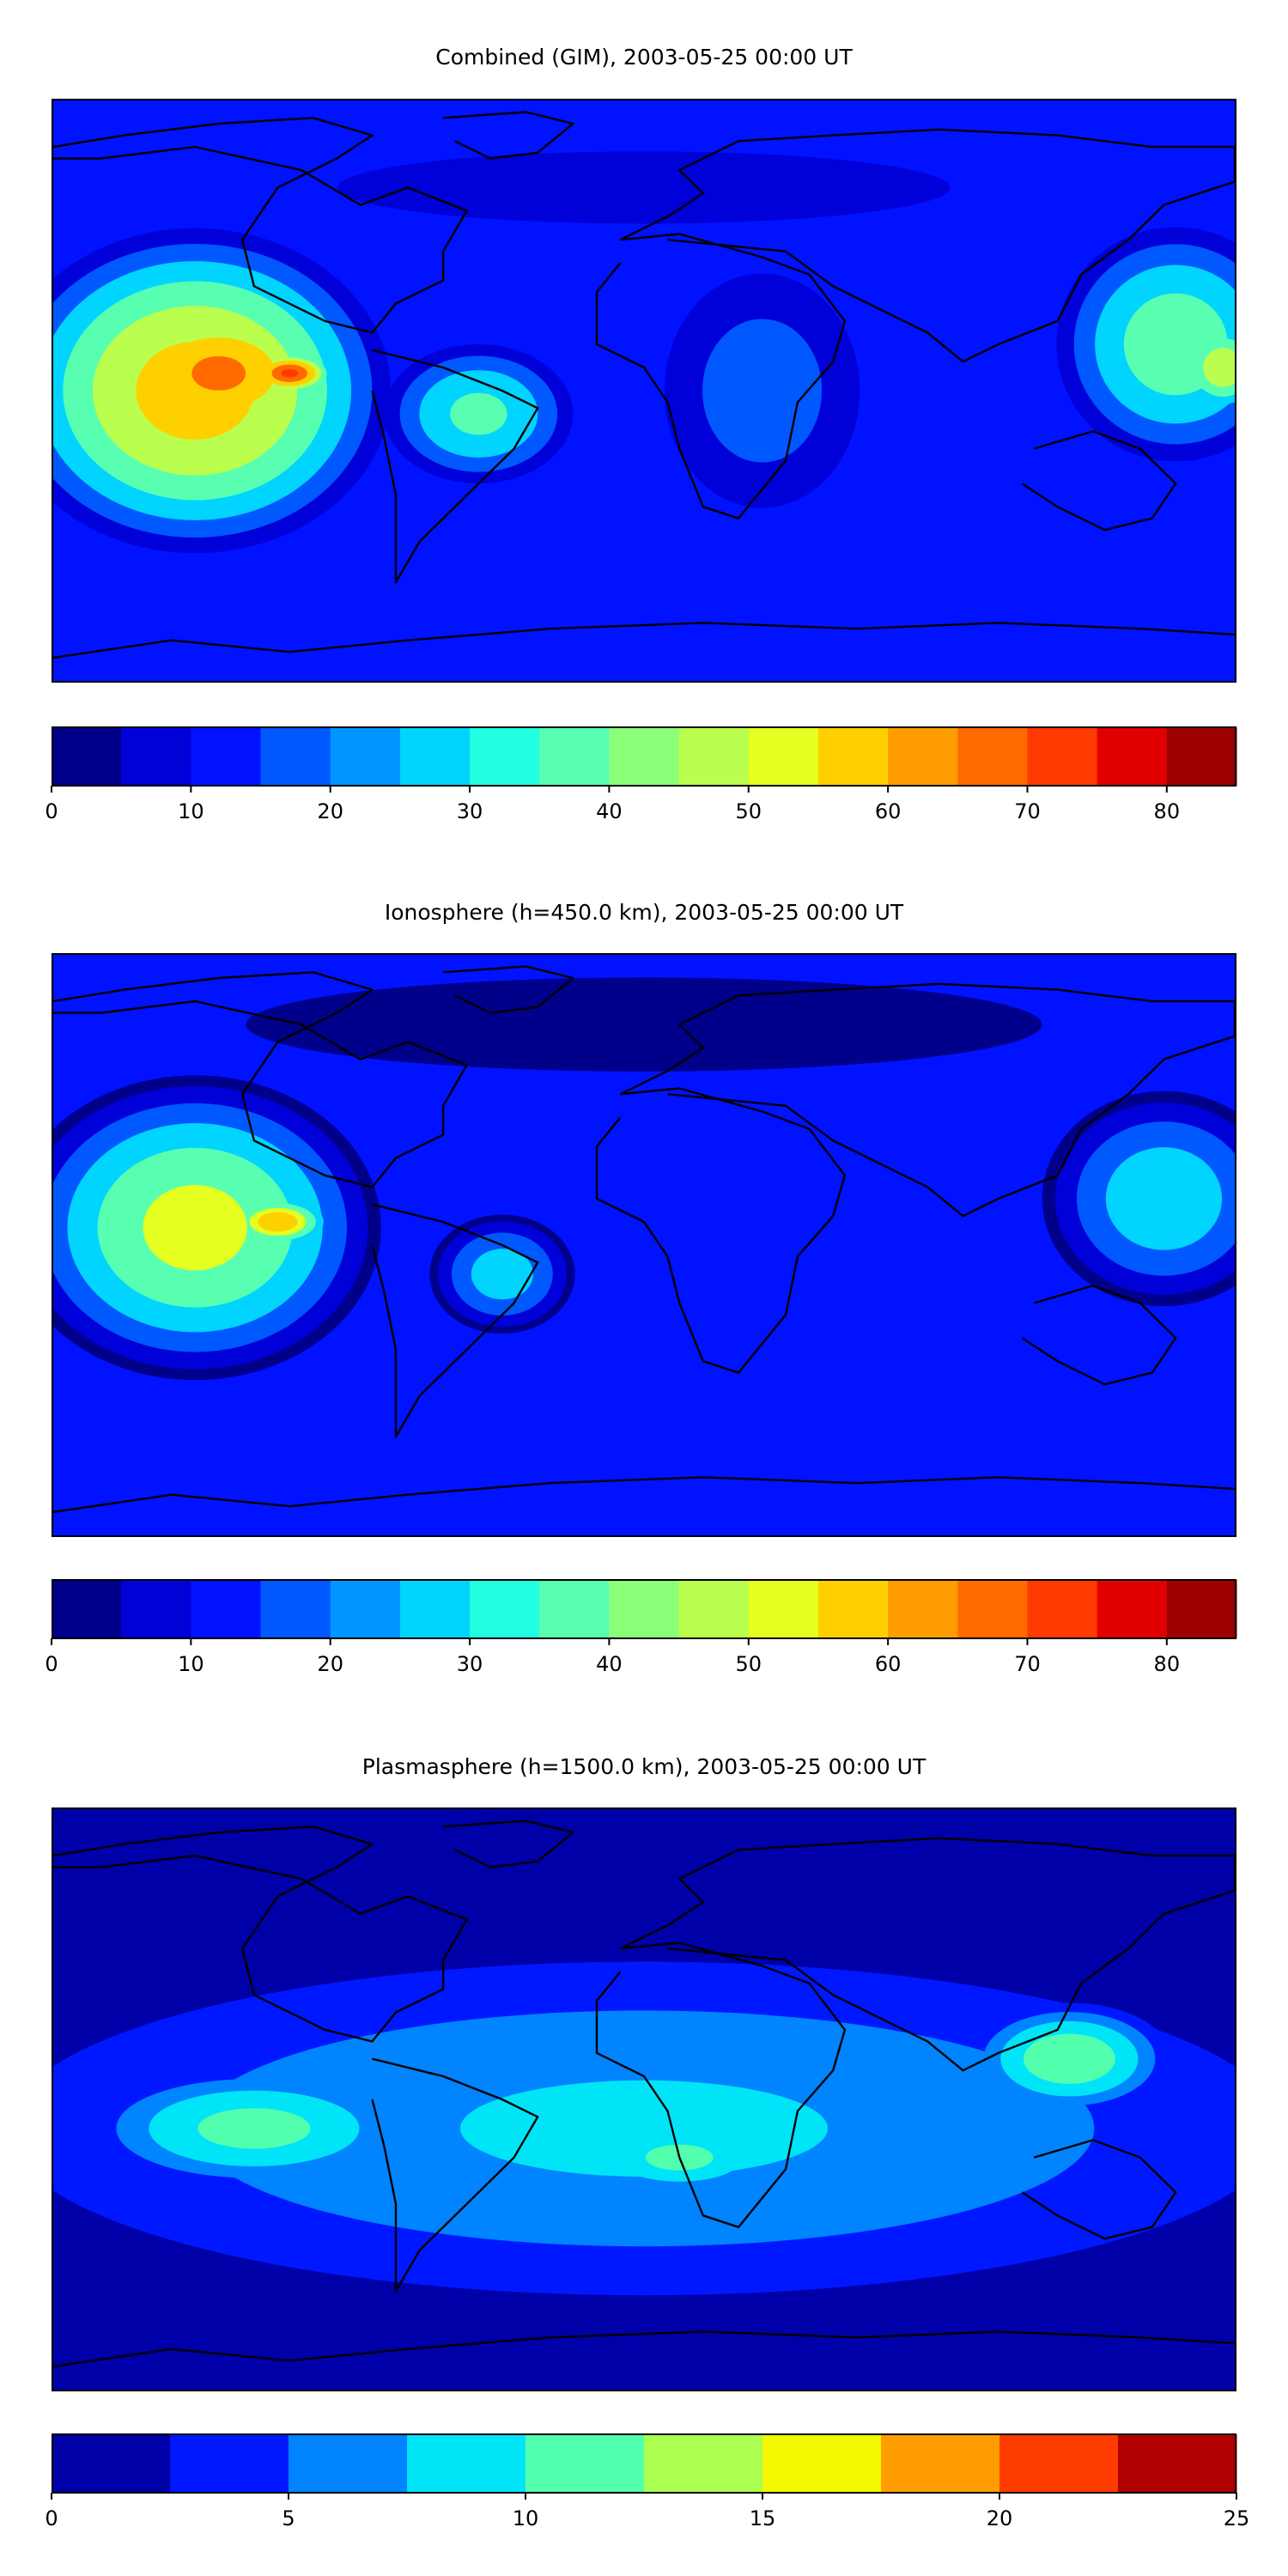  I want to click on colorbar: 0 5 10 15 20 25, so click(647, 2481).